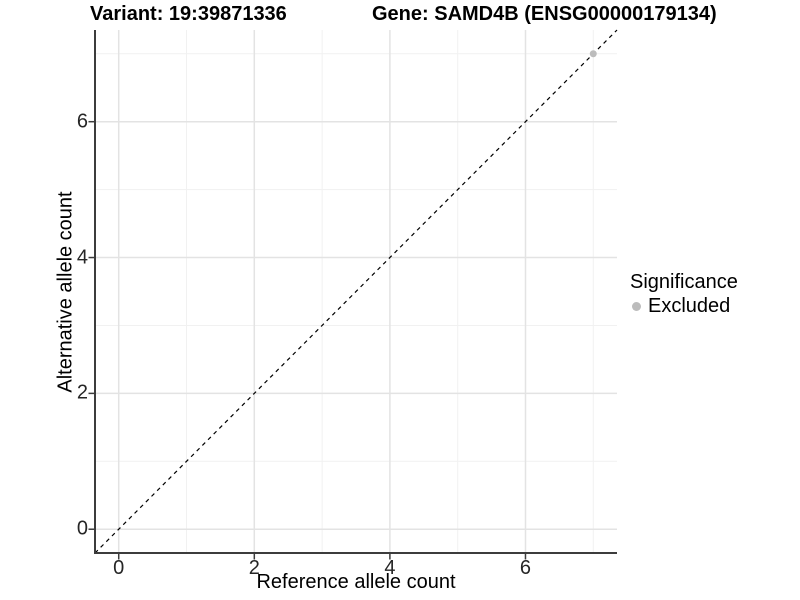  Describe the element at coordinates (525, 568) in the screenshot. I see `x-tick-label: 6` at that location.